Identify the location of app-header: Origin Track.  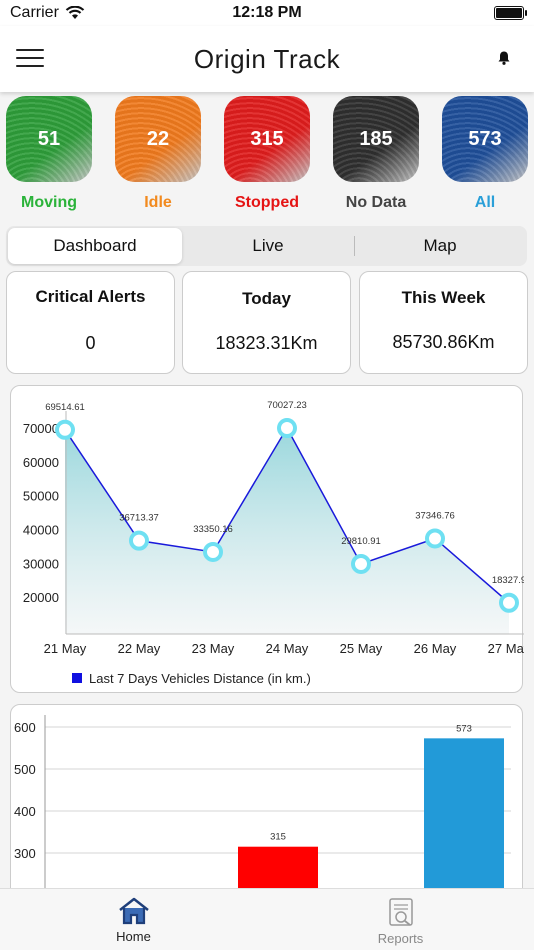
(267, 59).